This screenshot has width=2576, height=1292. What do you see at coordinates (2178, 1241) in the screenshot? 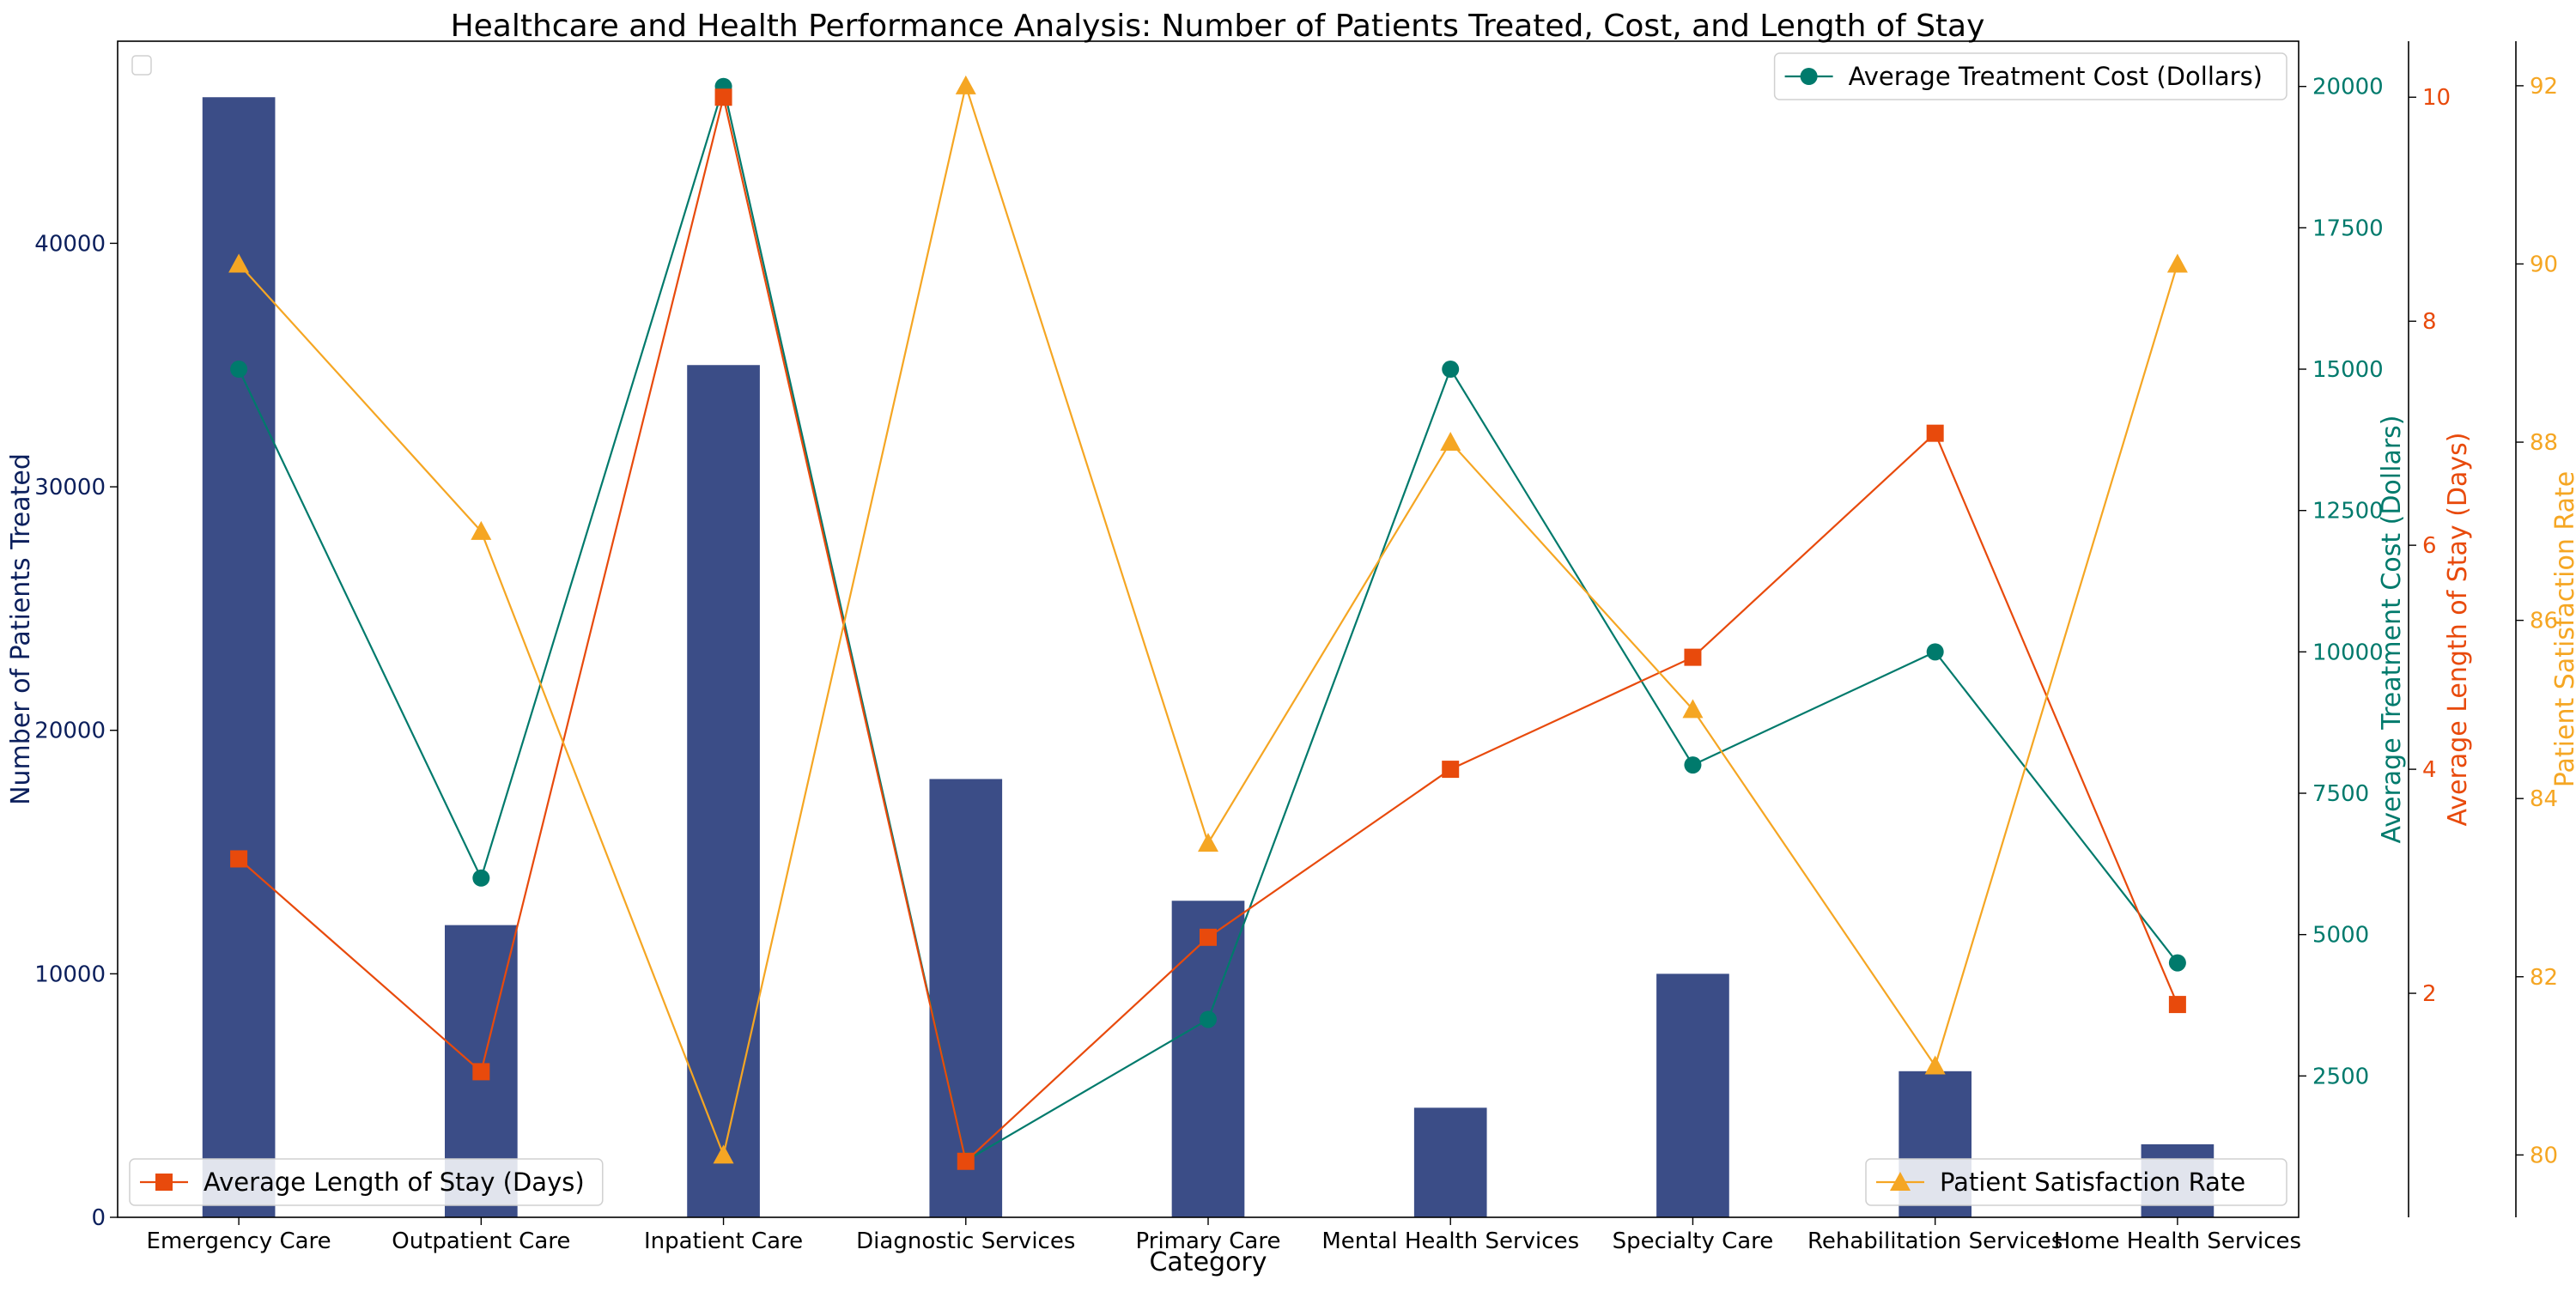
I see `x-tick-label: Home Health Services` at bounding box center [2178, 1241].